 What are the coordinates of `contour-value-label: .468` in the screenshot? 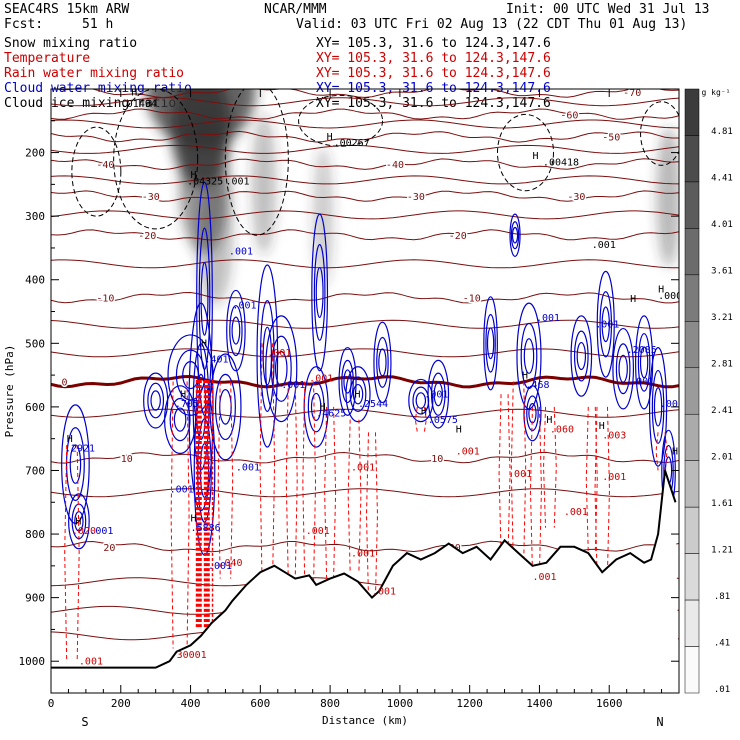 It's located at (537, 385).